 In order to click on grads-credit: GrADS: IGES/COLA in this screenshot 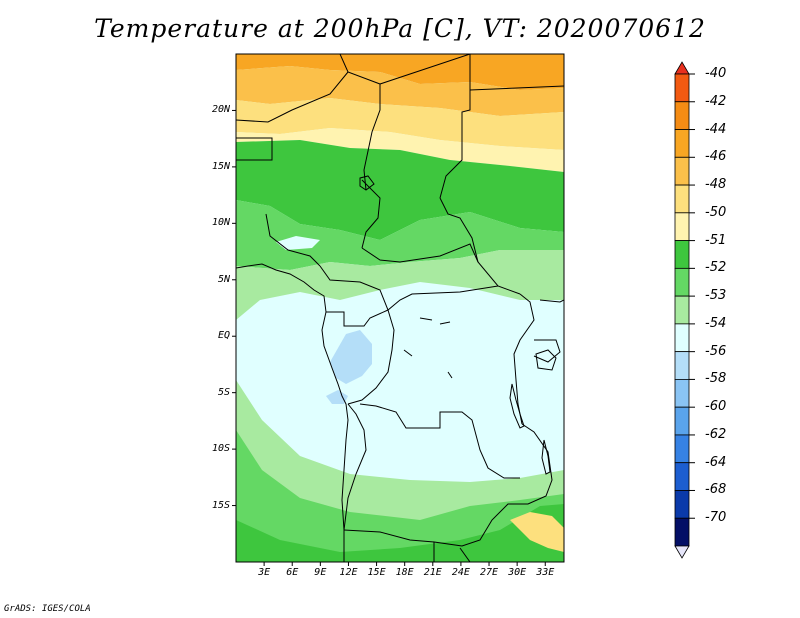, I will do `click(47, 609)`.